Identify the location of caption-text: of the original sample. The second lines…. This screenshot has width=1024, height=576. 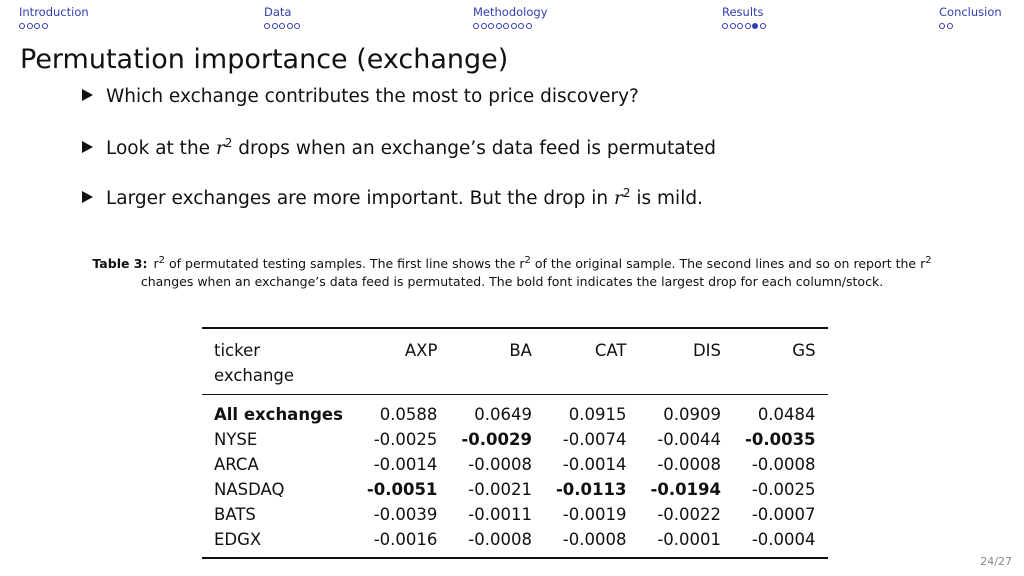
(728, 264).